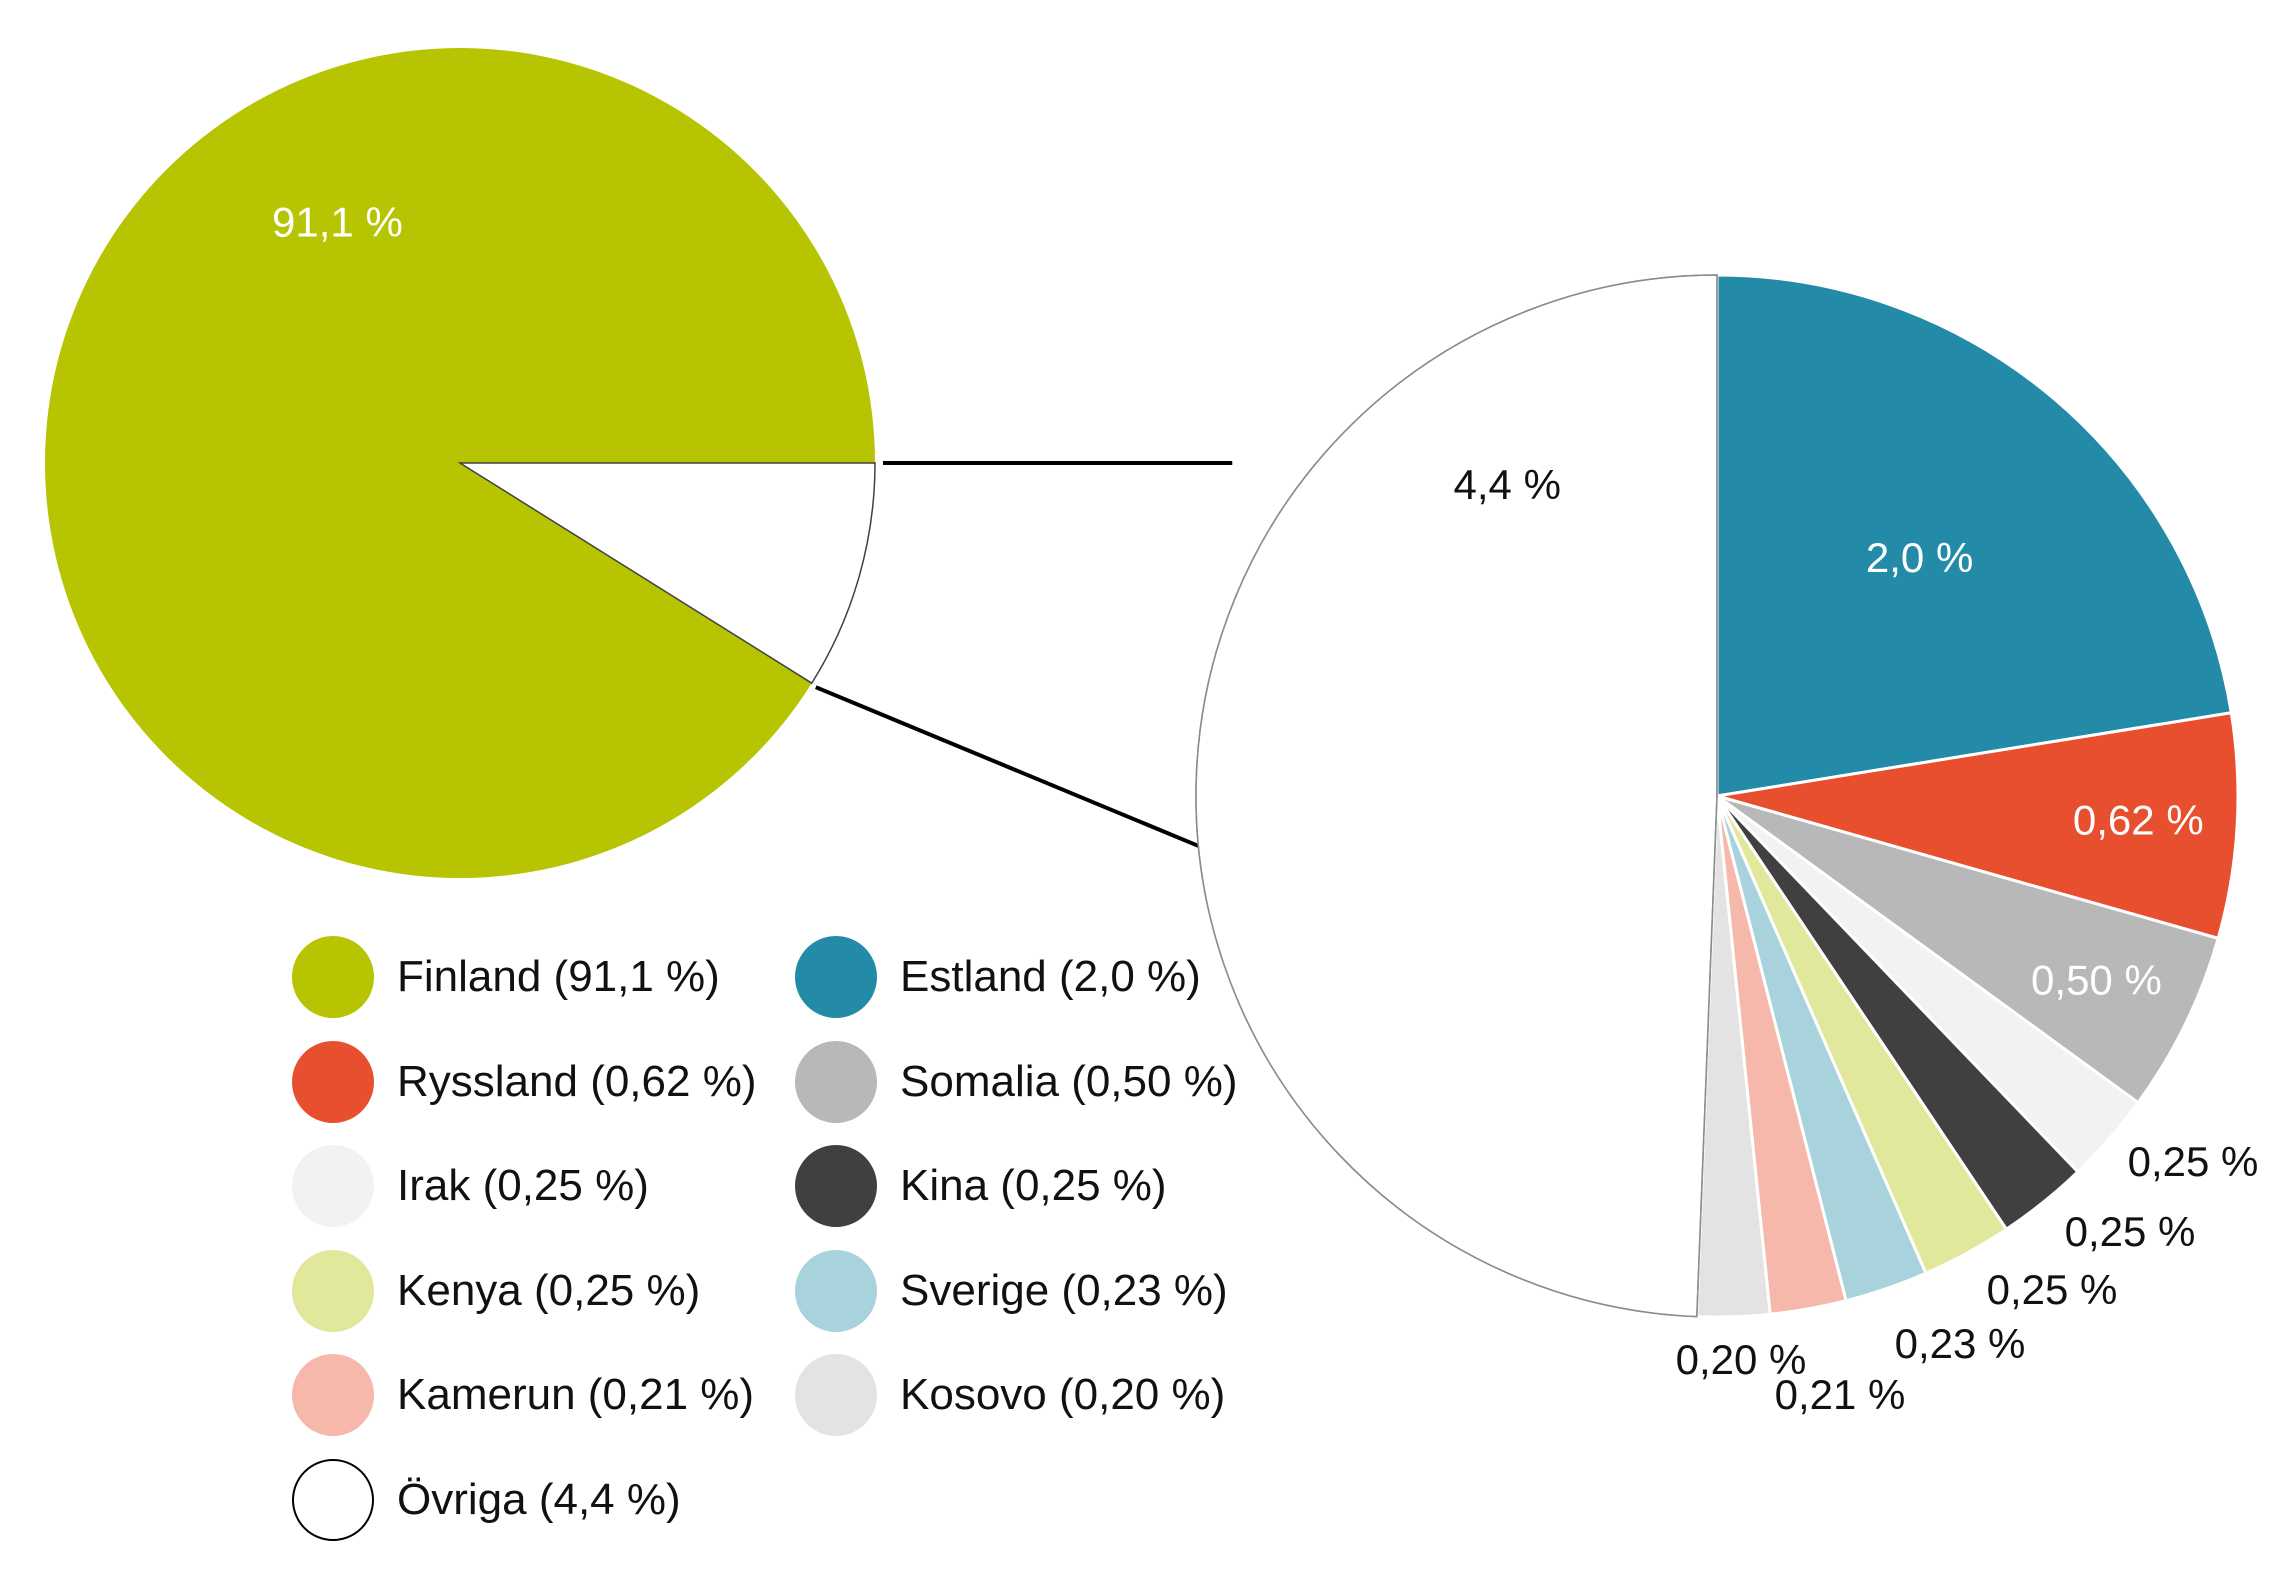 The image size is (2271, 1583). Describe the element at coordinates (523, 1185) in the screenshot. I see `legend-label: Irak (0,25 %)` at that location.